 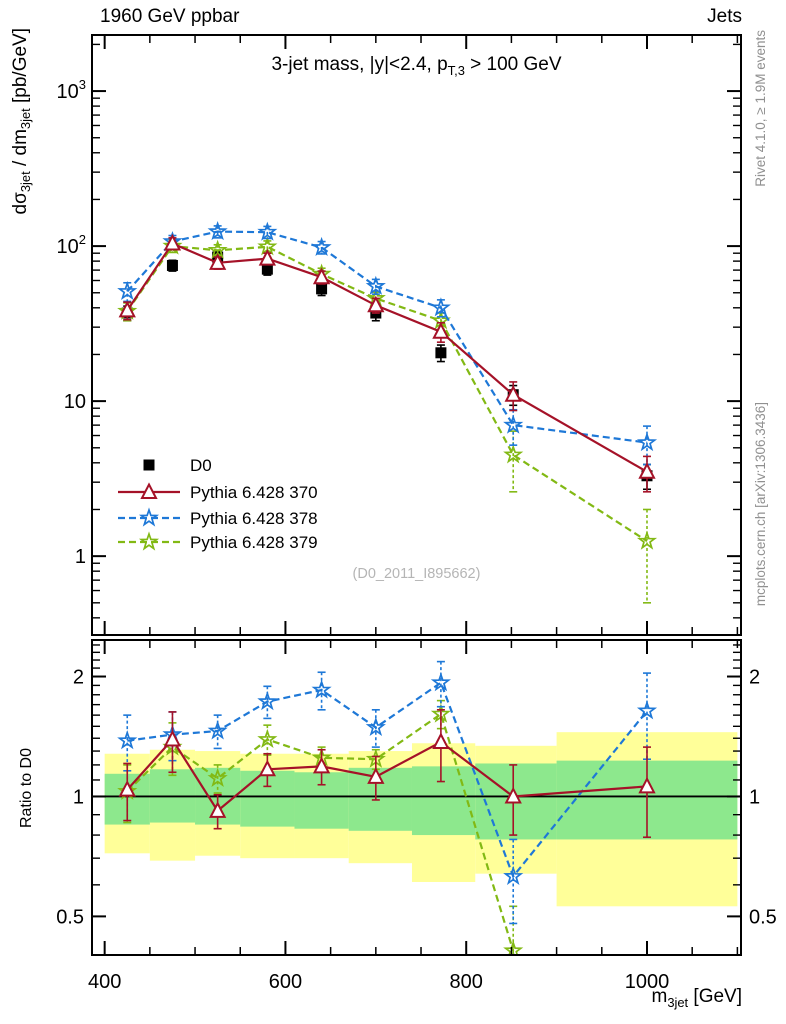 I want to click on legend-item-pythia-6-428-379: Pythia 6.428 379, so click(x=218, y=541).